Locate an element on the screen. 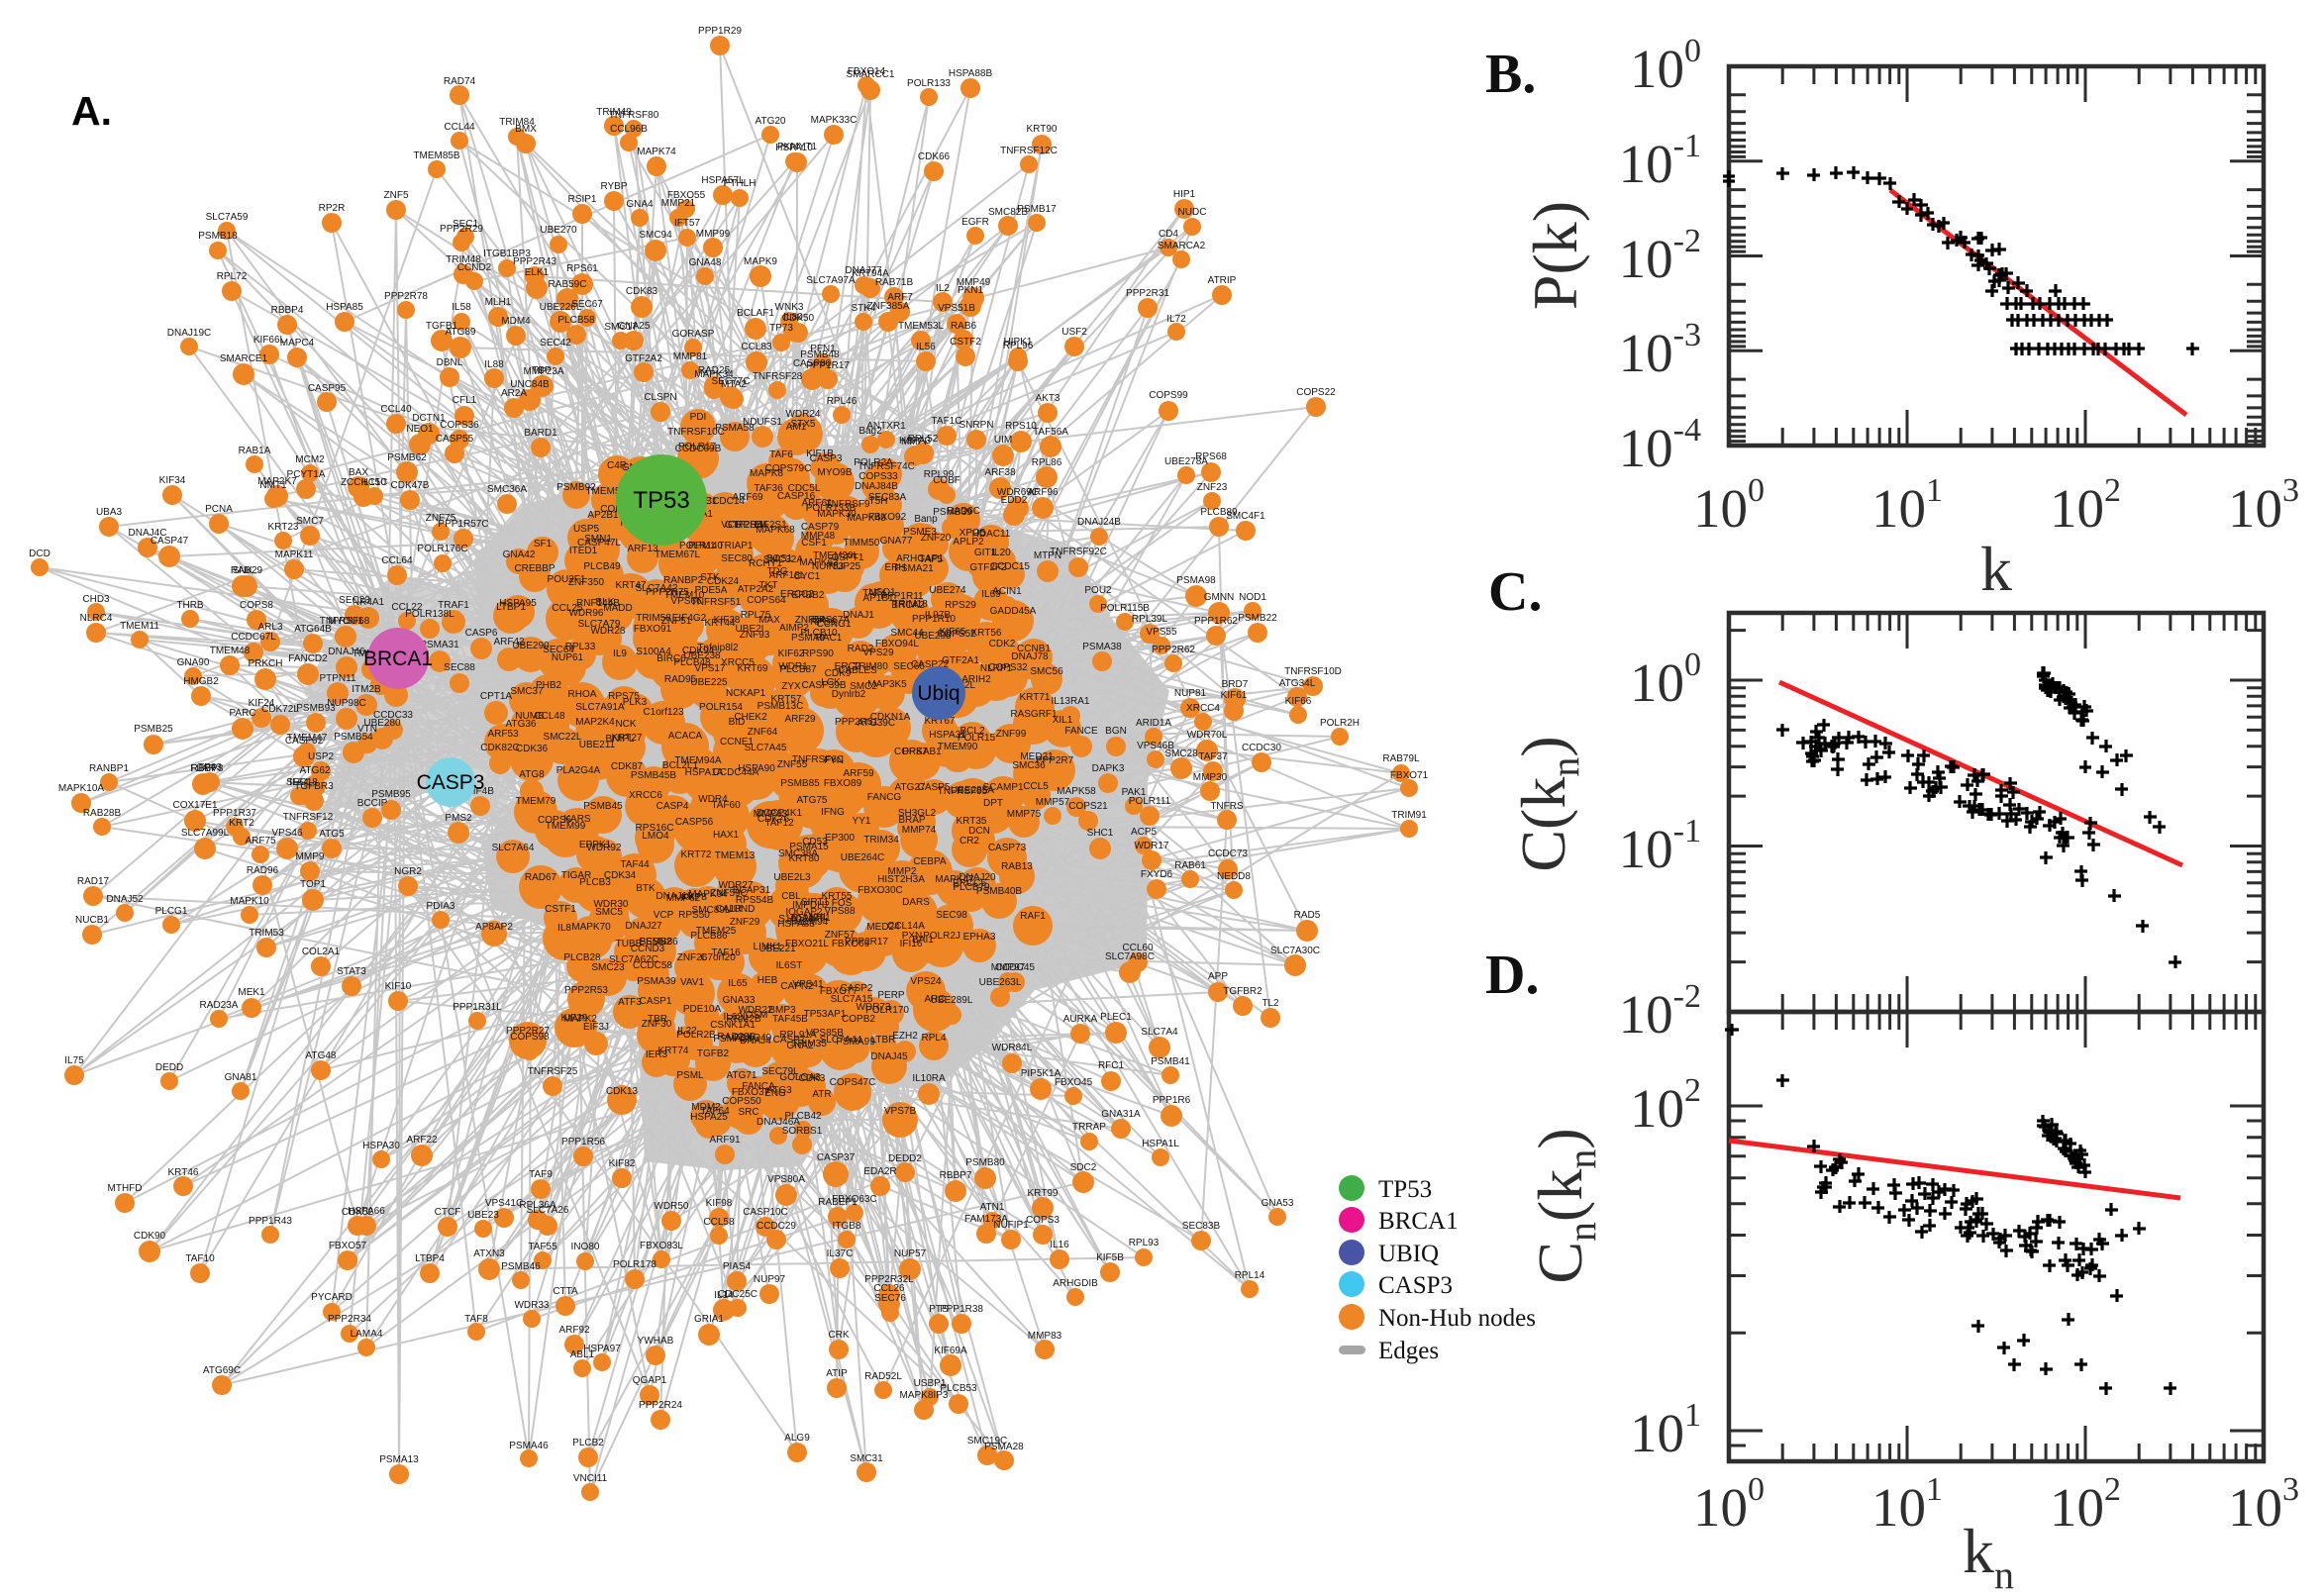 The image size is (2323, 1596). svg-text: NUDC is located at coordinates (1192, 212).